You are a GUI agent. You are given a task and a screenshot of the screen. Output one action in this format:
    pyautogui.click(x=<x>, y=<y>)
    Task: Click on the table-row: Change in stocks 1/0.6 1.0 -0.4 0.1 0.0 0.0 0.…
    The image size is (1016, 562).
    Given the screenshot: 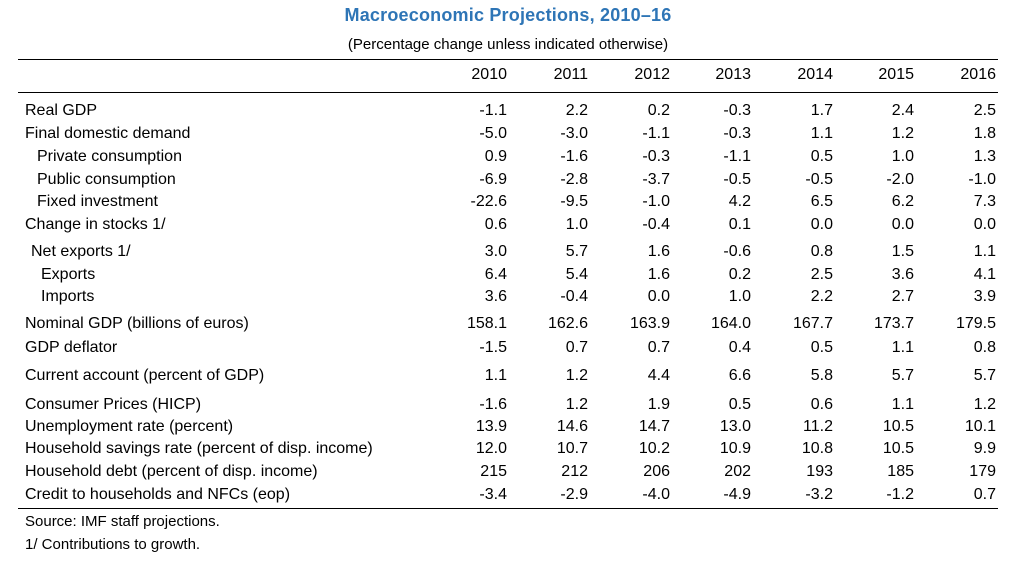 What is the action you would take?
    pyautogui.click(x=508, y=225)
    